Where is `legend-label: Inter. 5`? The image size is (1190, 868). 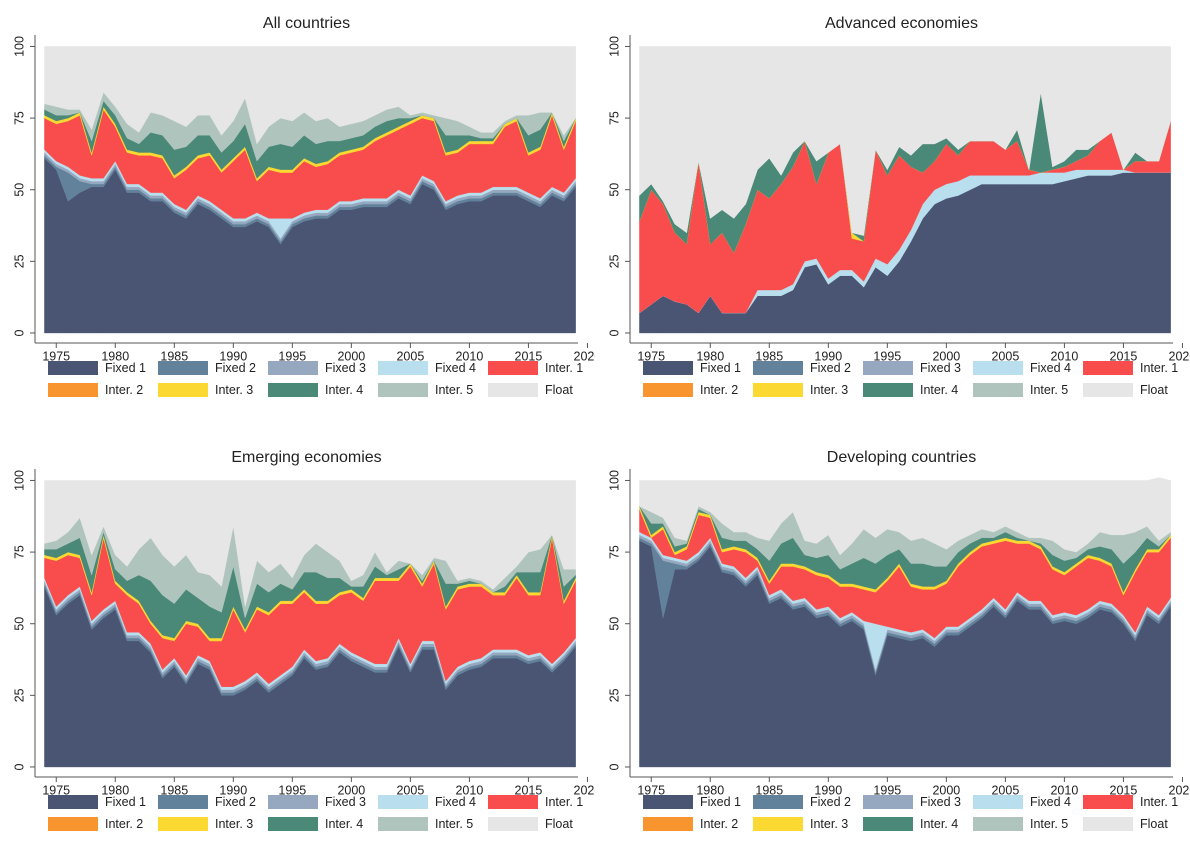 legend-label: Inter. 5 is located at coordinates (1049, 824).